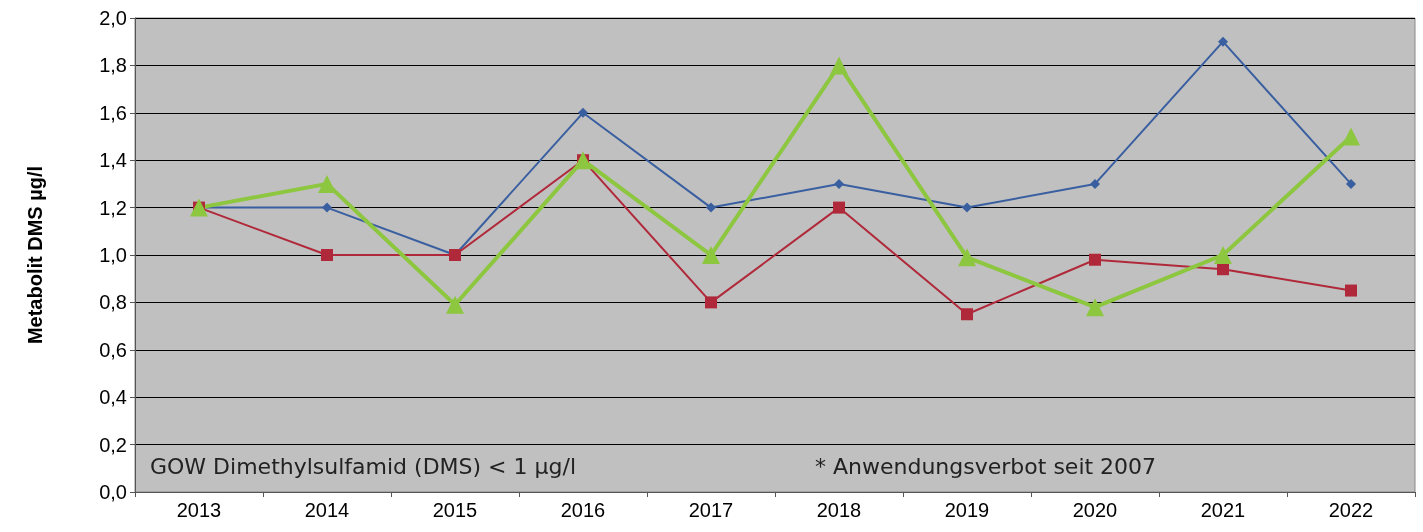 This screenshot has height=532, width=1423. I want to click on x-tick-label: 2018, so click(839, 510).